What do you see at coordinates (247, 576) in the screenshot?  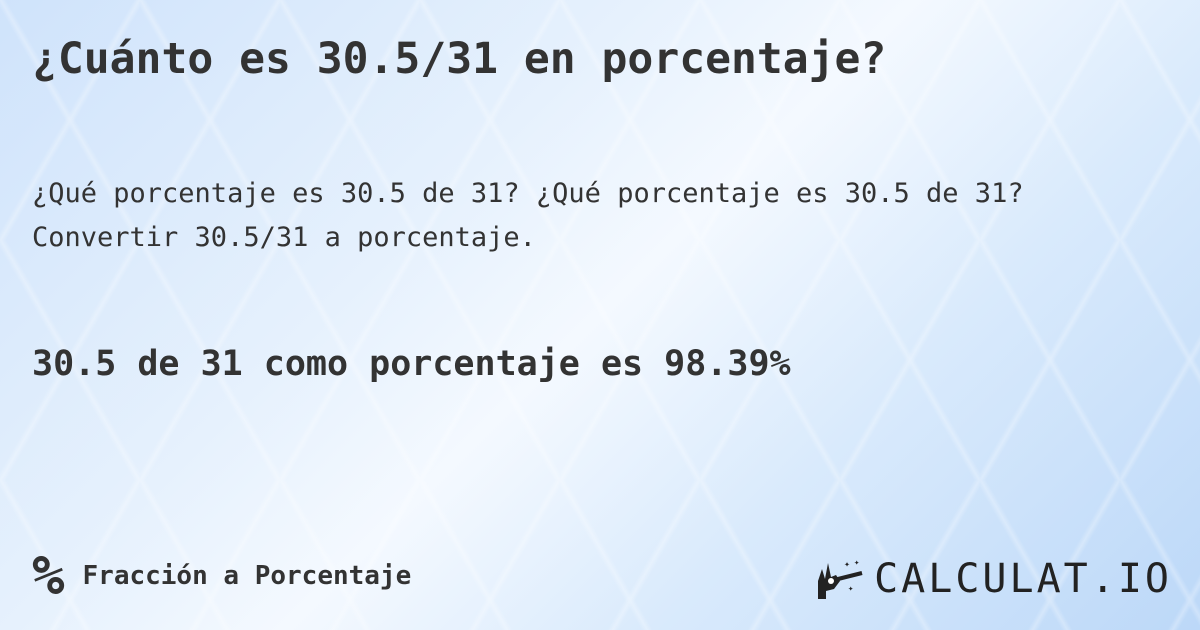 I see `category-label: Fracción a Porcentaje` at bounding box center [247, 576].